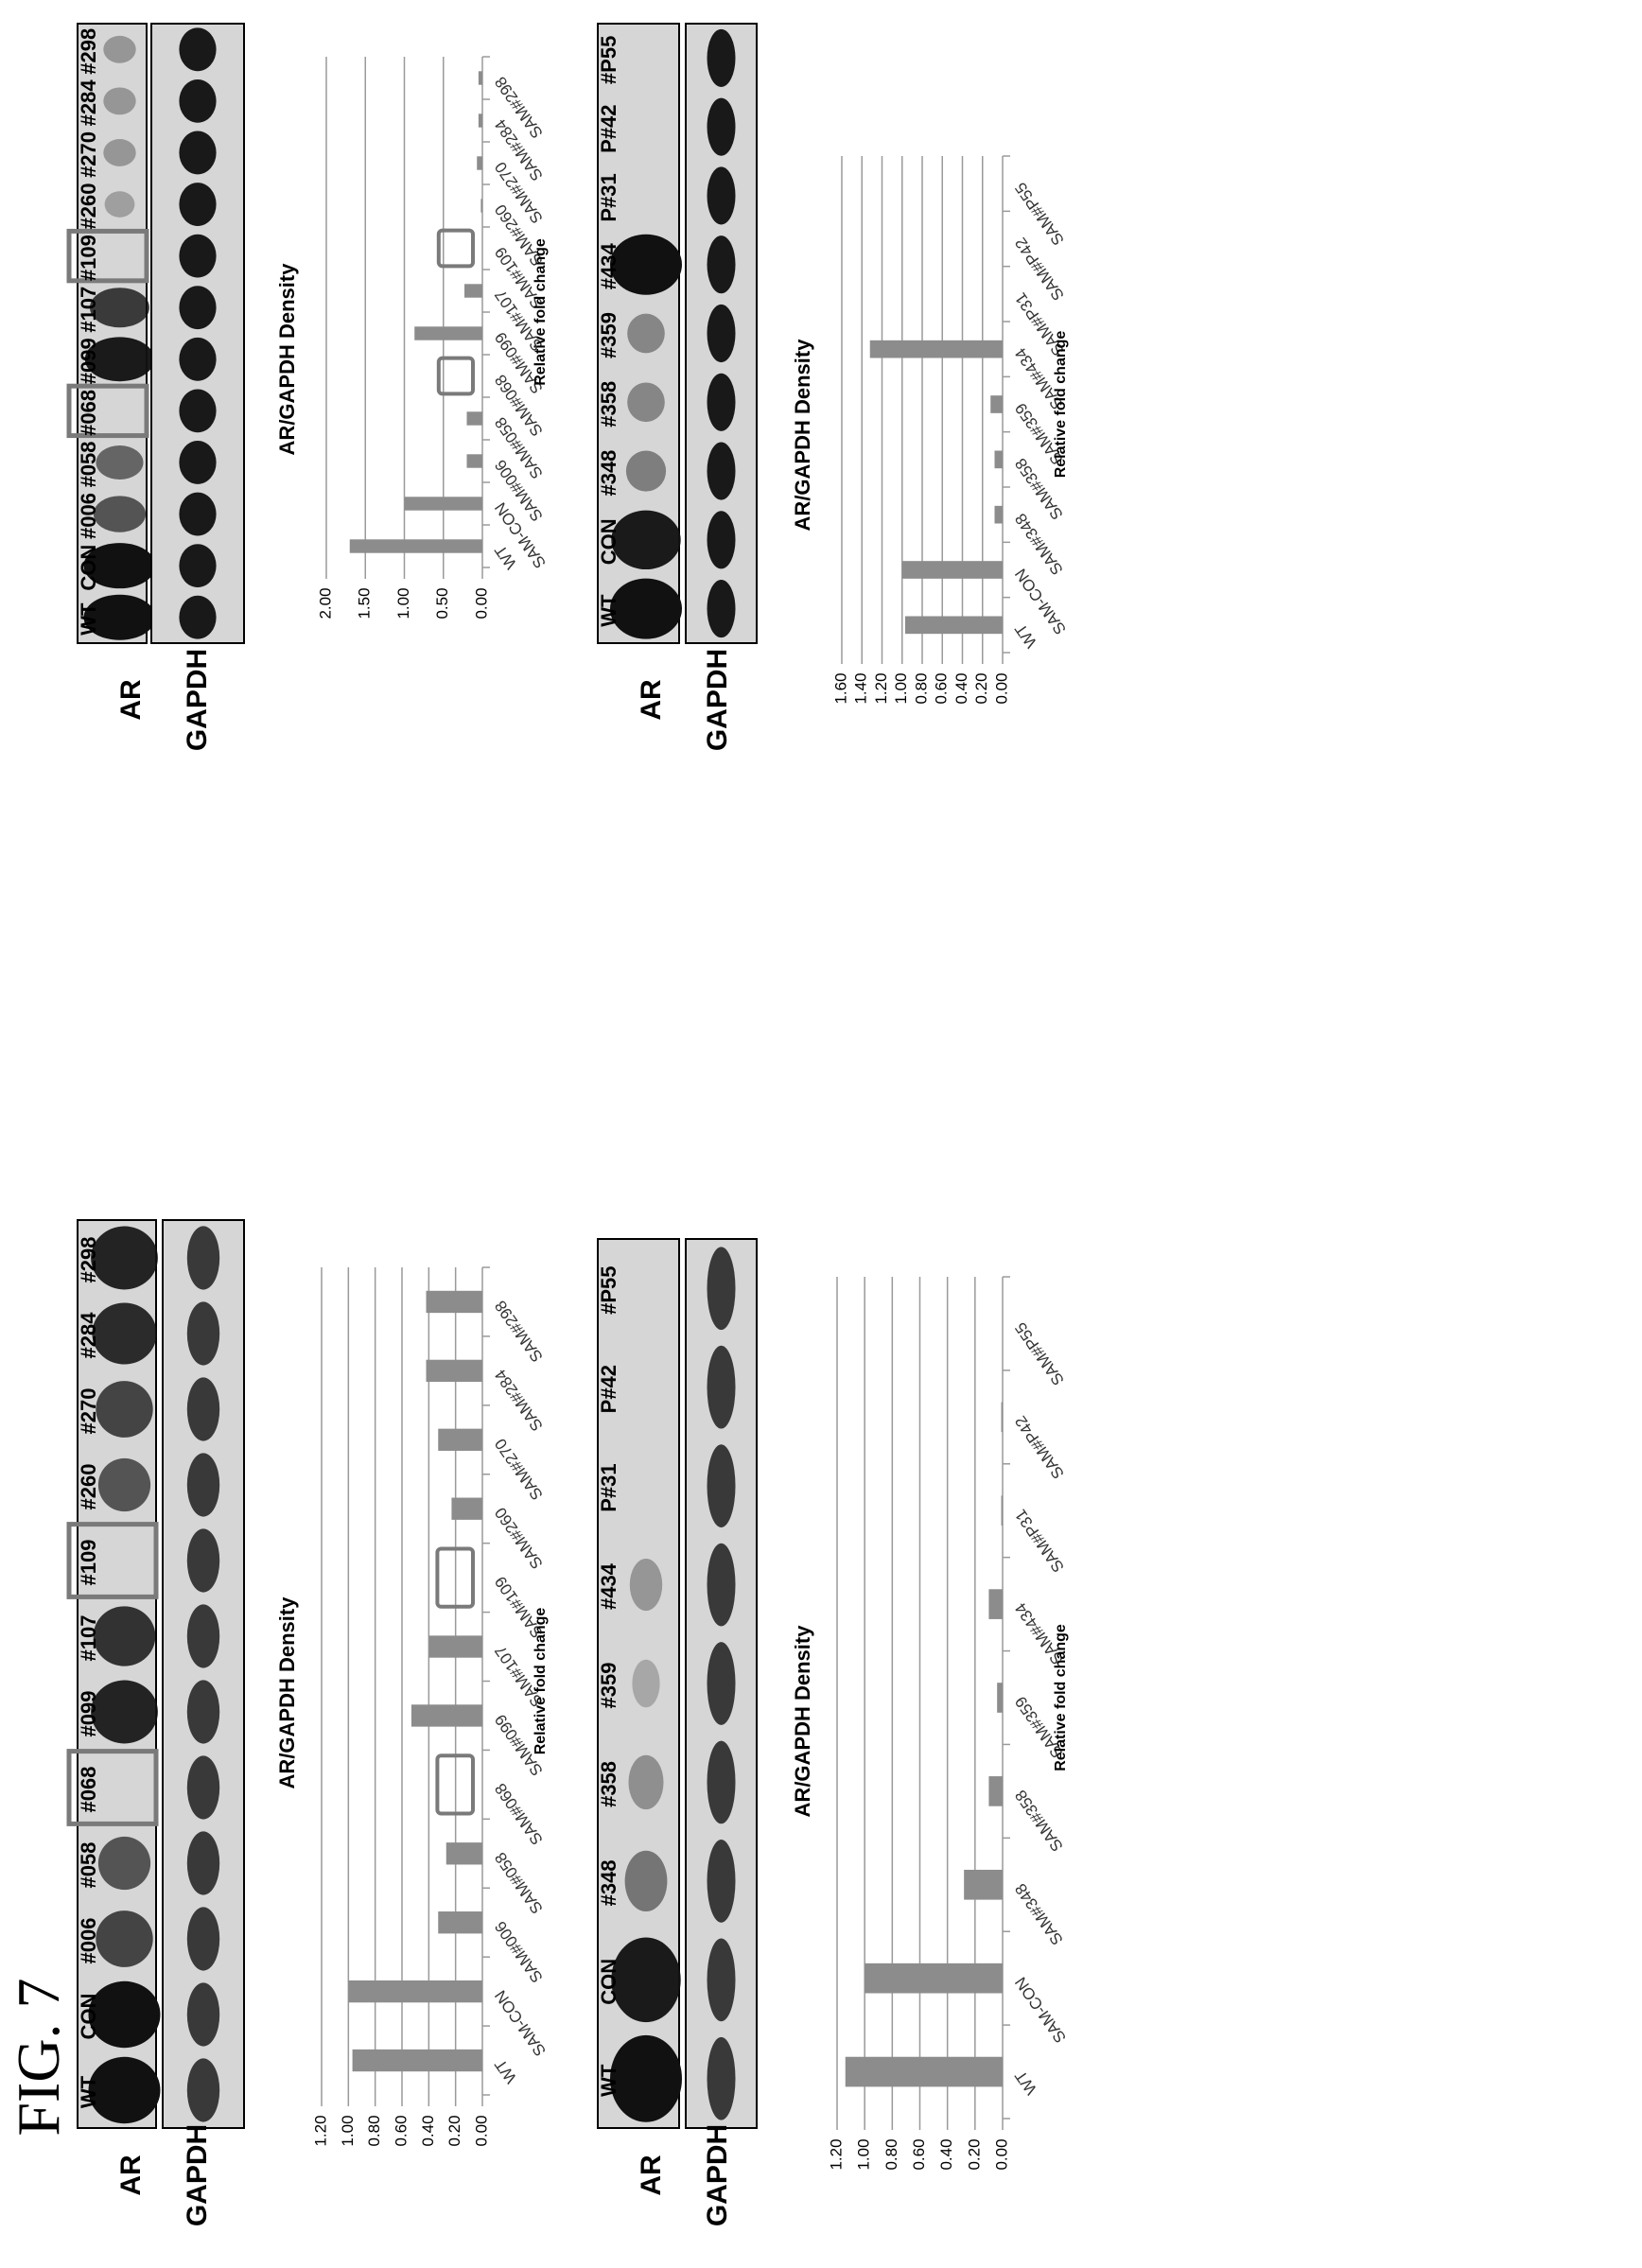 Image resolution: width=1642 pixels, height=2268 pixels. I want to click on lane-label: #006, so click(88, 516).